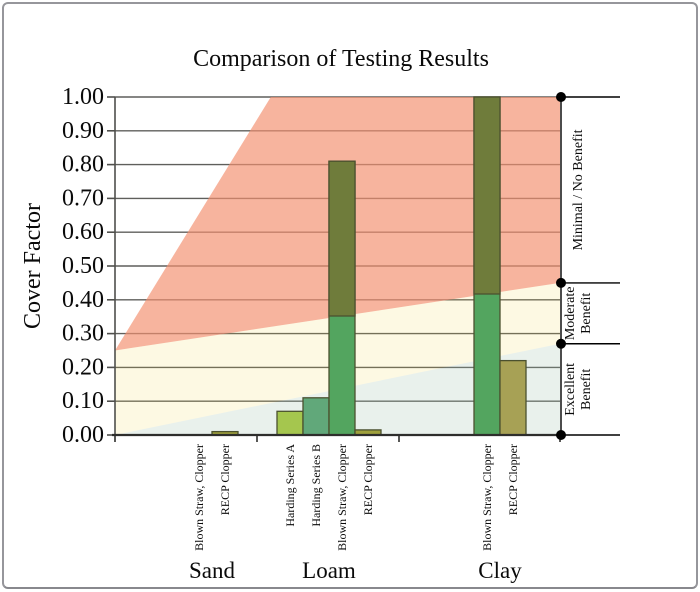 The width and height of the screenshot is (700, 592). Describe the element at coordinates (212, 570) in the screenshot. I see `group-label-sand: Sand` at that location.